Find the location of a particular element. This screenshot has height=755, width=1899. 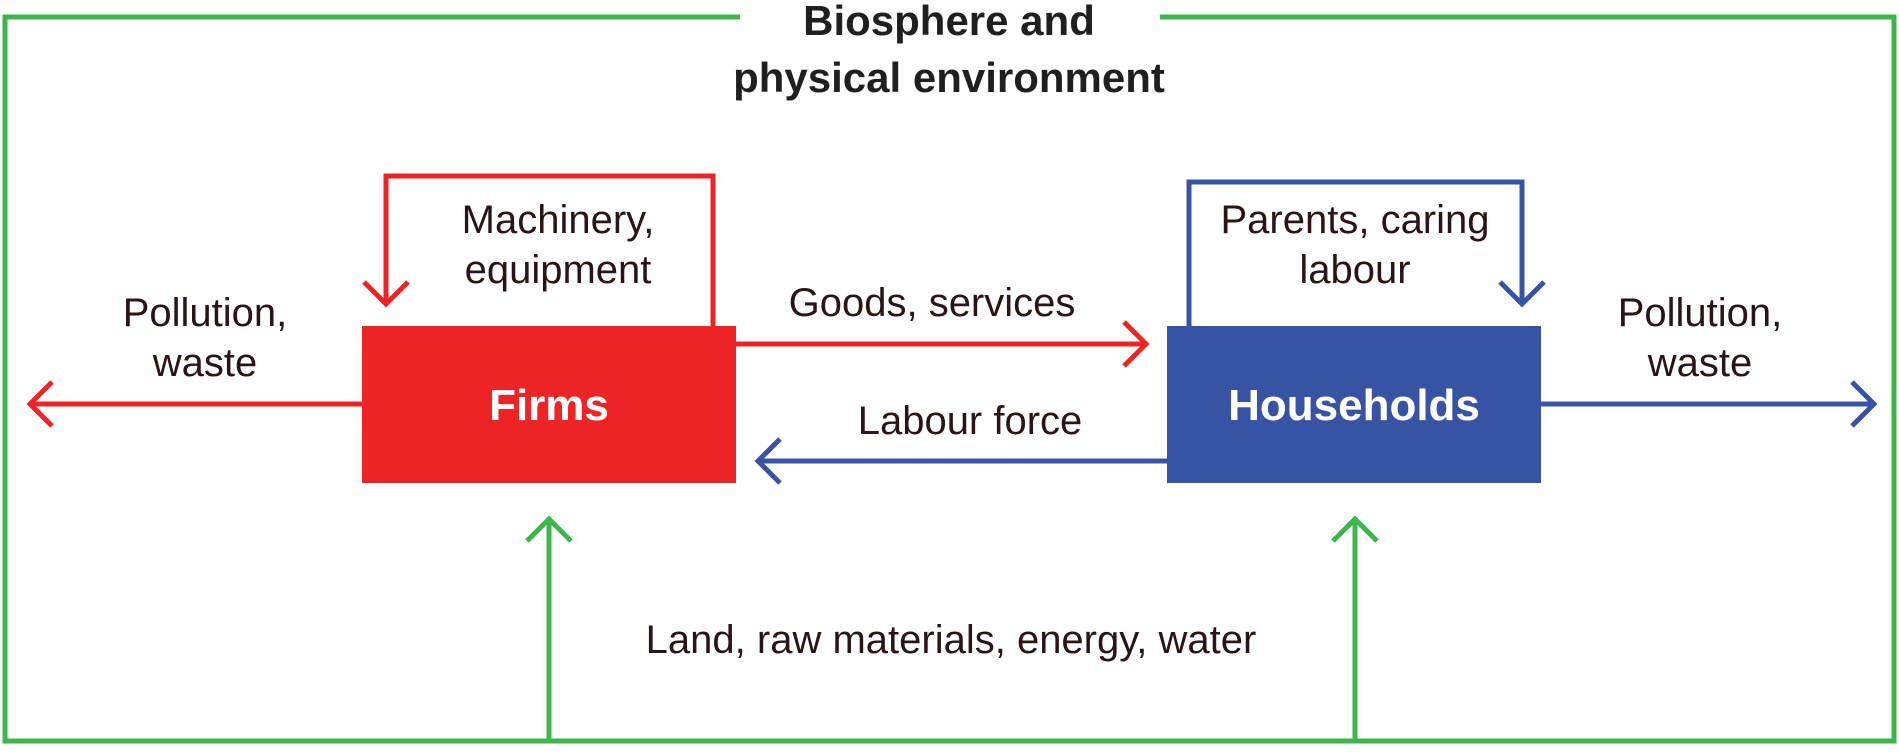

machinery-label-line1: Machinery, is located at coordinates (558, 220).